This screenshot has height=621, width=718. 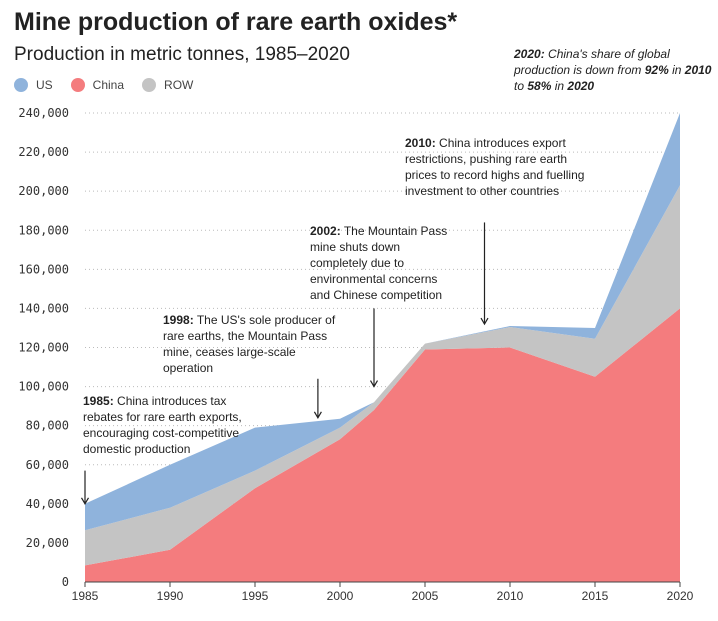 What do you see at coordinates (178, 320) in the screenshot?
I see `annotation-year: 1998:` at bounding box center [178, 320].